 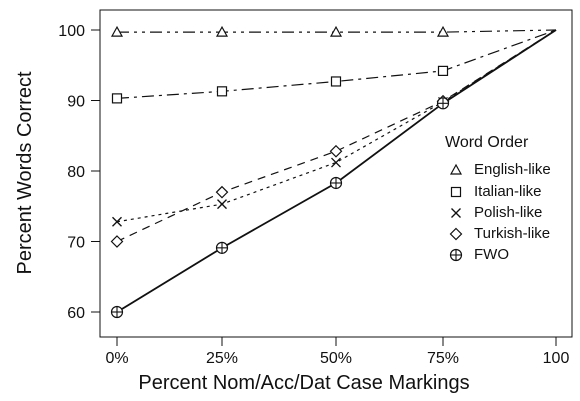 I want to click on y-tick-label: 60, so click(x=76, y=313).